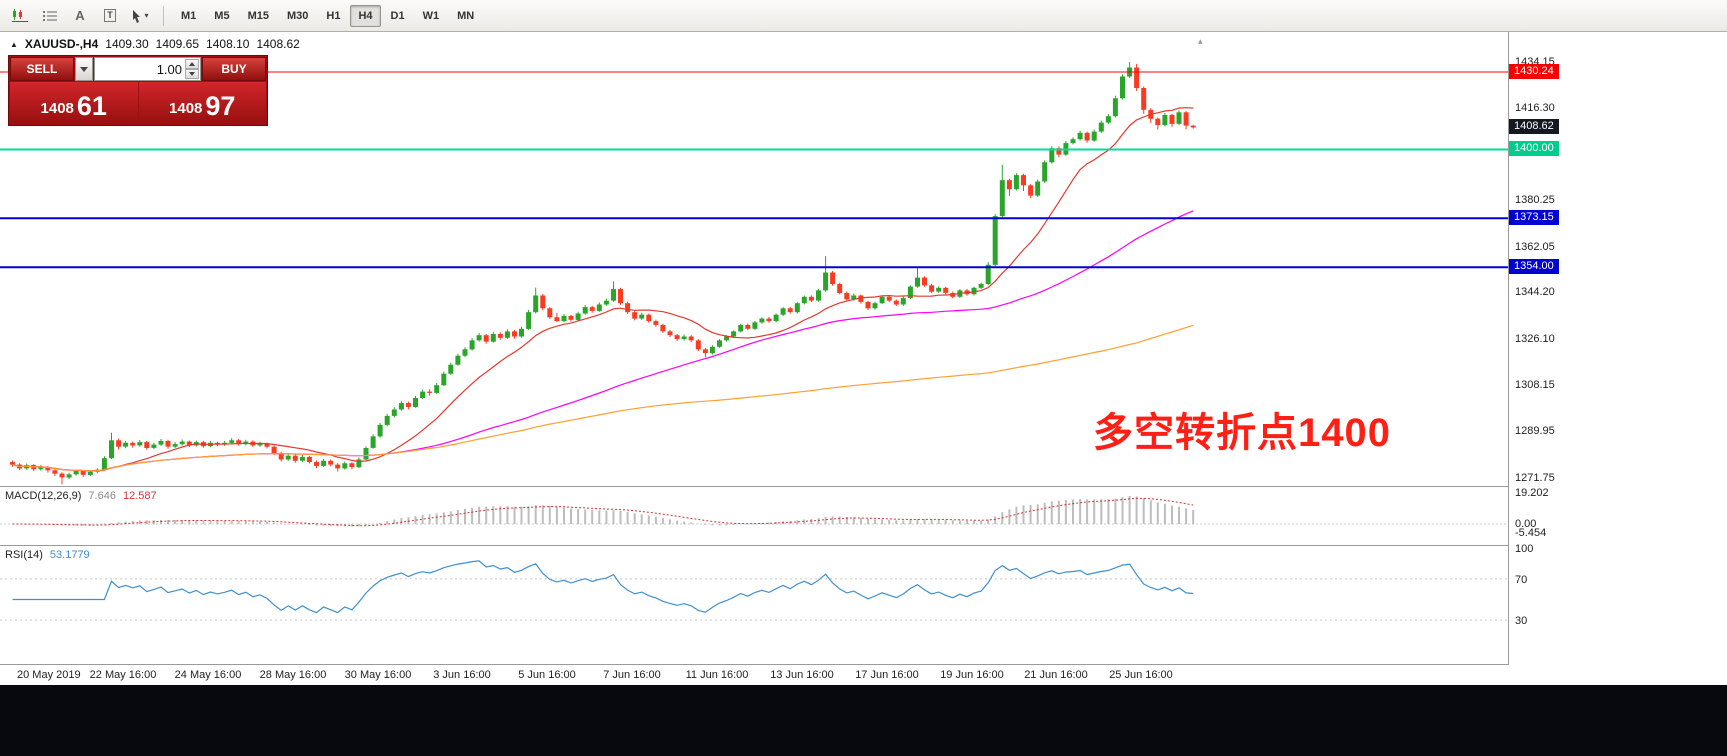 The width and height of the screenshot is (1727, 756). Describe the element at coordinates (1535, 339) in the screenshot. I see `price-tick-label: 1326.10` at that location.